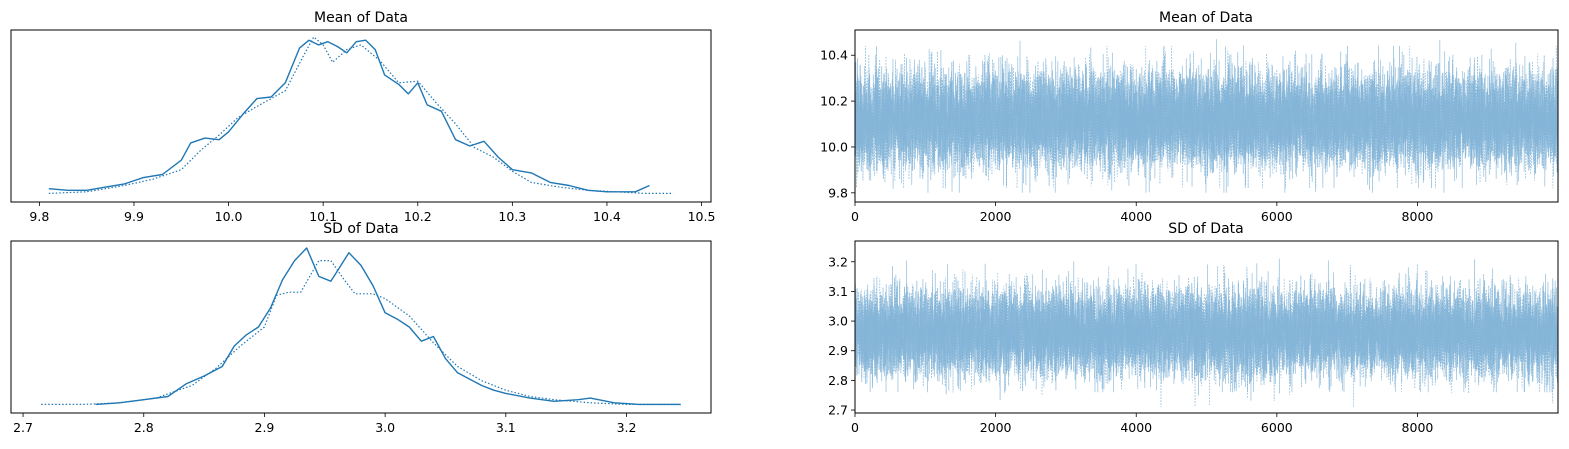 This screenshot has height=449, width=1569. What do you see at coordinates (627, 427) in the screenshot?
I see `x-tick-label-sd-density-5: 3.2` at bounding box center [627, 427].